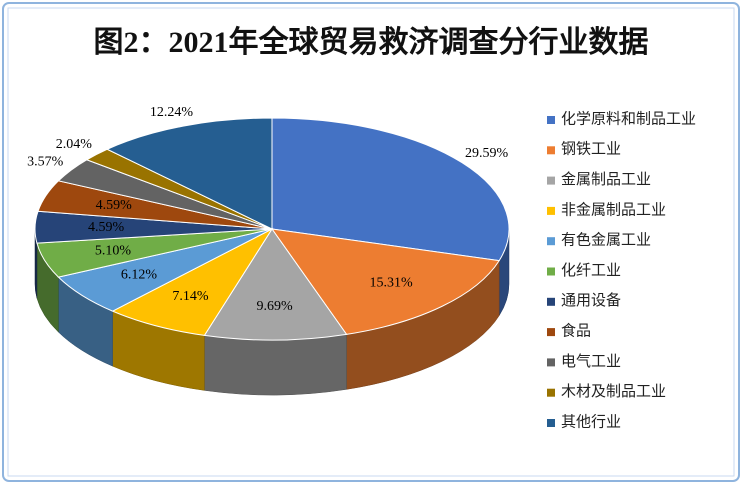 This screenshot has width=742, height=489. Describe the element at coordinates (606, 240) in the screenshot. I see `legend-label: 有色金属工业` at that location.